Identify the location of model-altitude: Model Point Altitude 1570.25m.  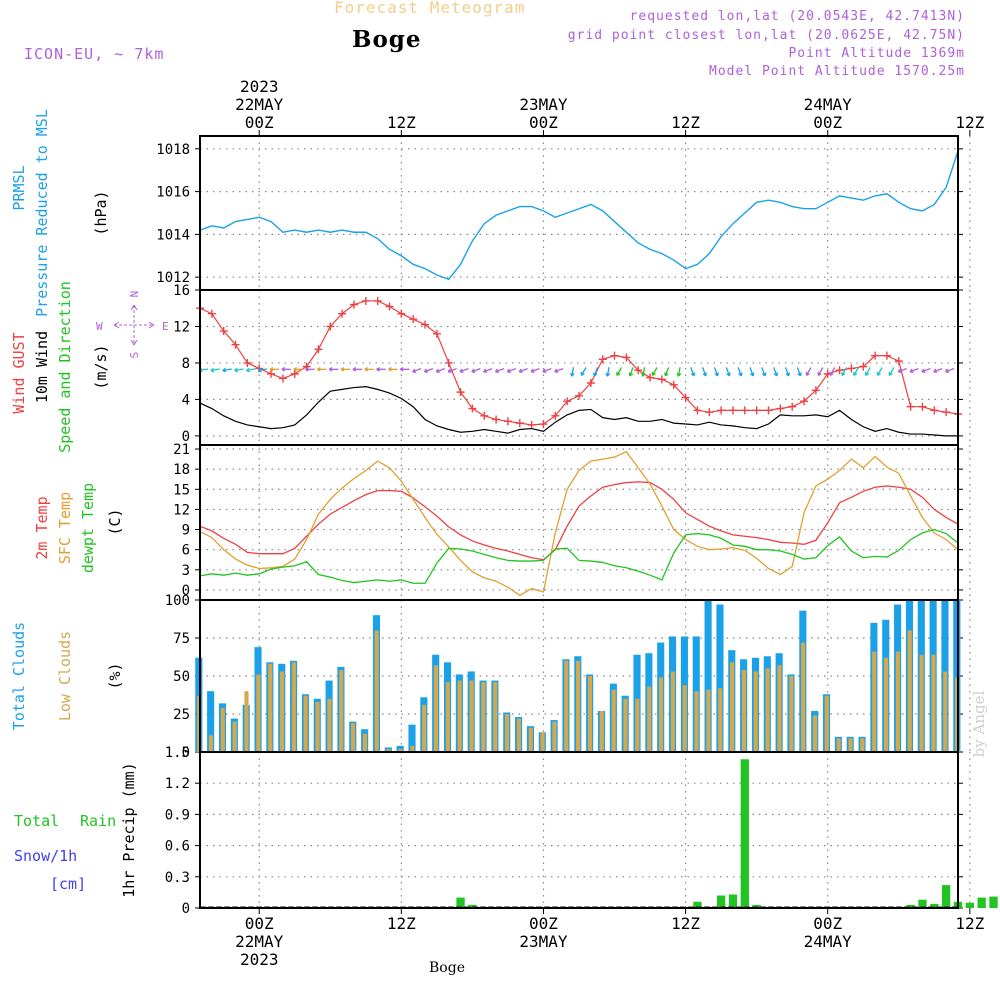
(837, 71).